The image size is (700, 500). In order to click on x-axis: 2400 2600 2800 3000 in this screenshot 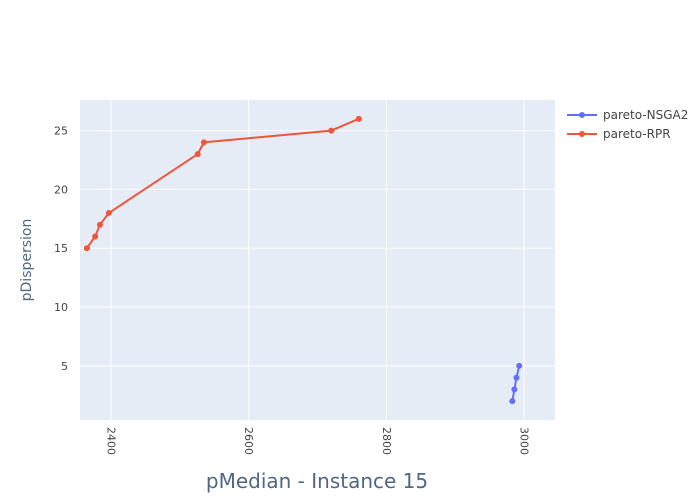, I will do `click(317, 441)`.